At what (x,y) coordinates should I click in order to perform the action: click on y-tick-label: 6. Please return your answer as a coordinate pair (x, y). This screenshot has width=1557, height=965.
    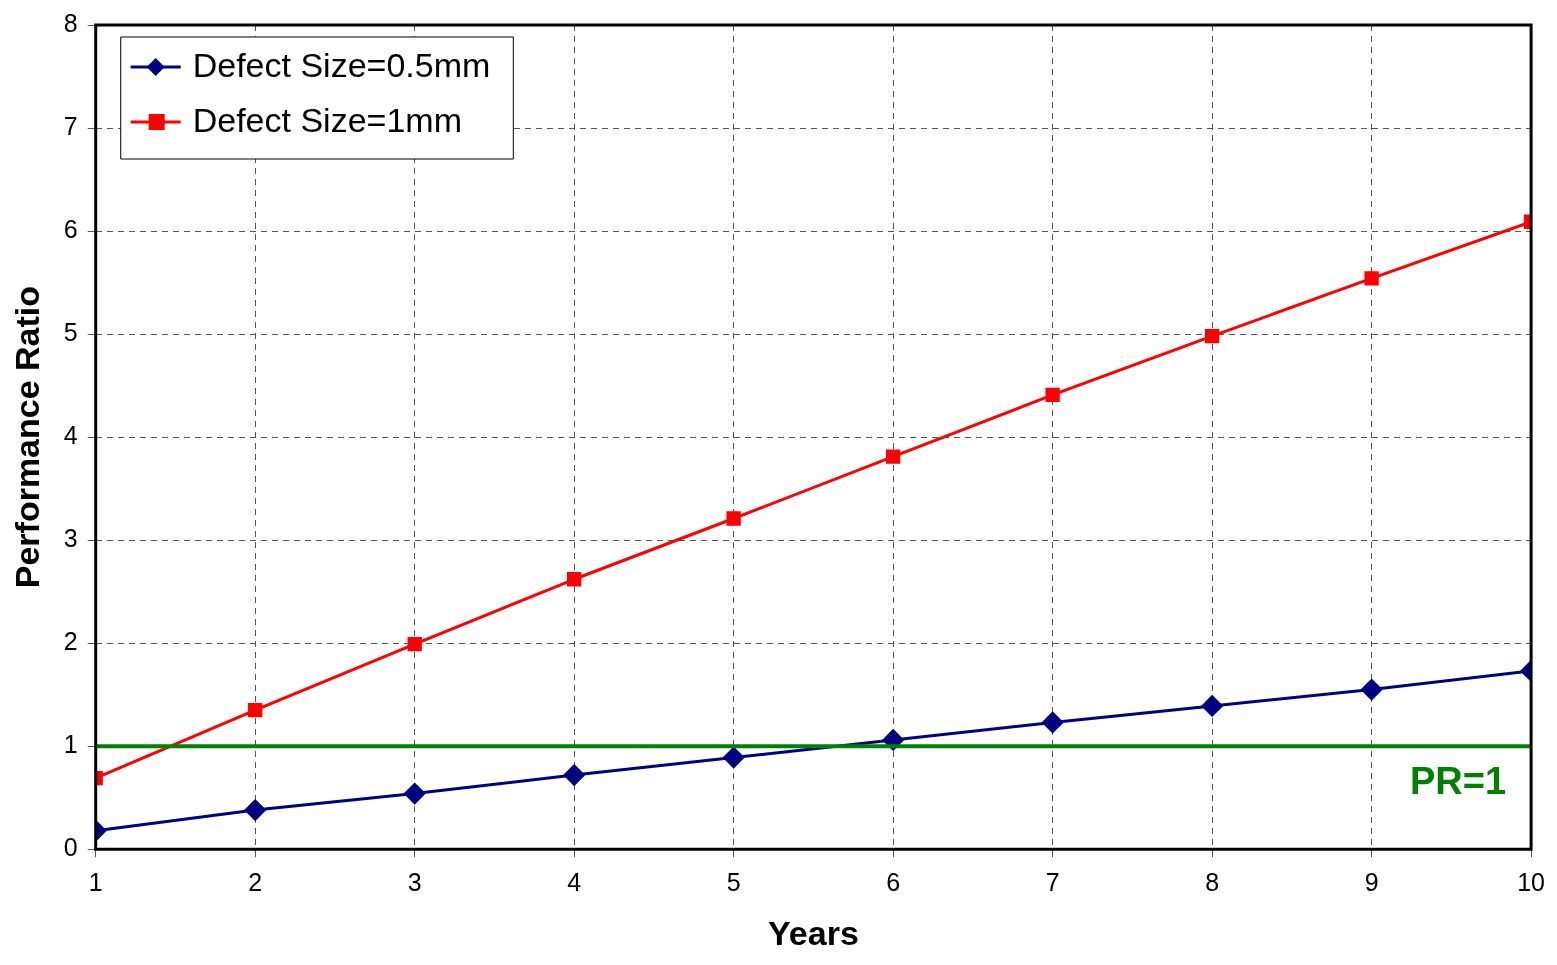
    Looking at the image, I should click on (70, 228).